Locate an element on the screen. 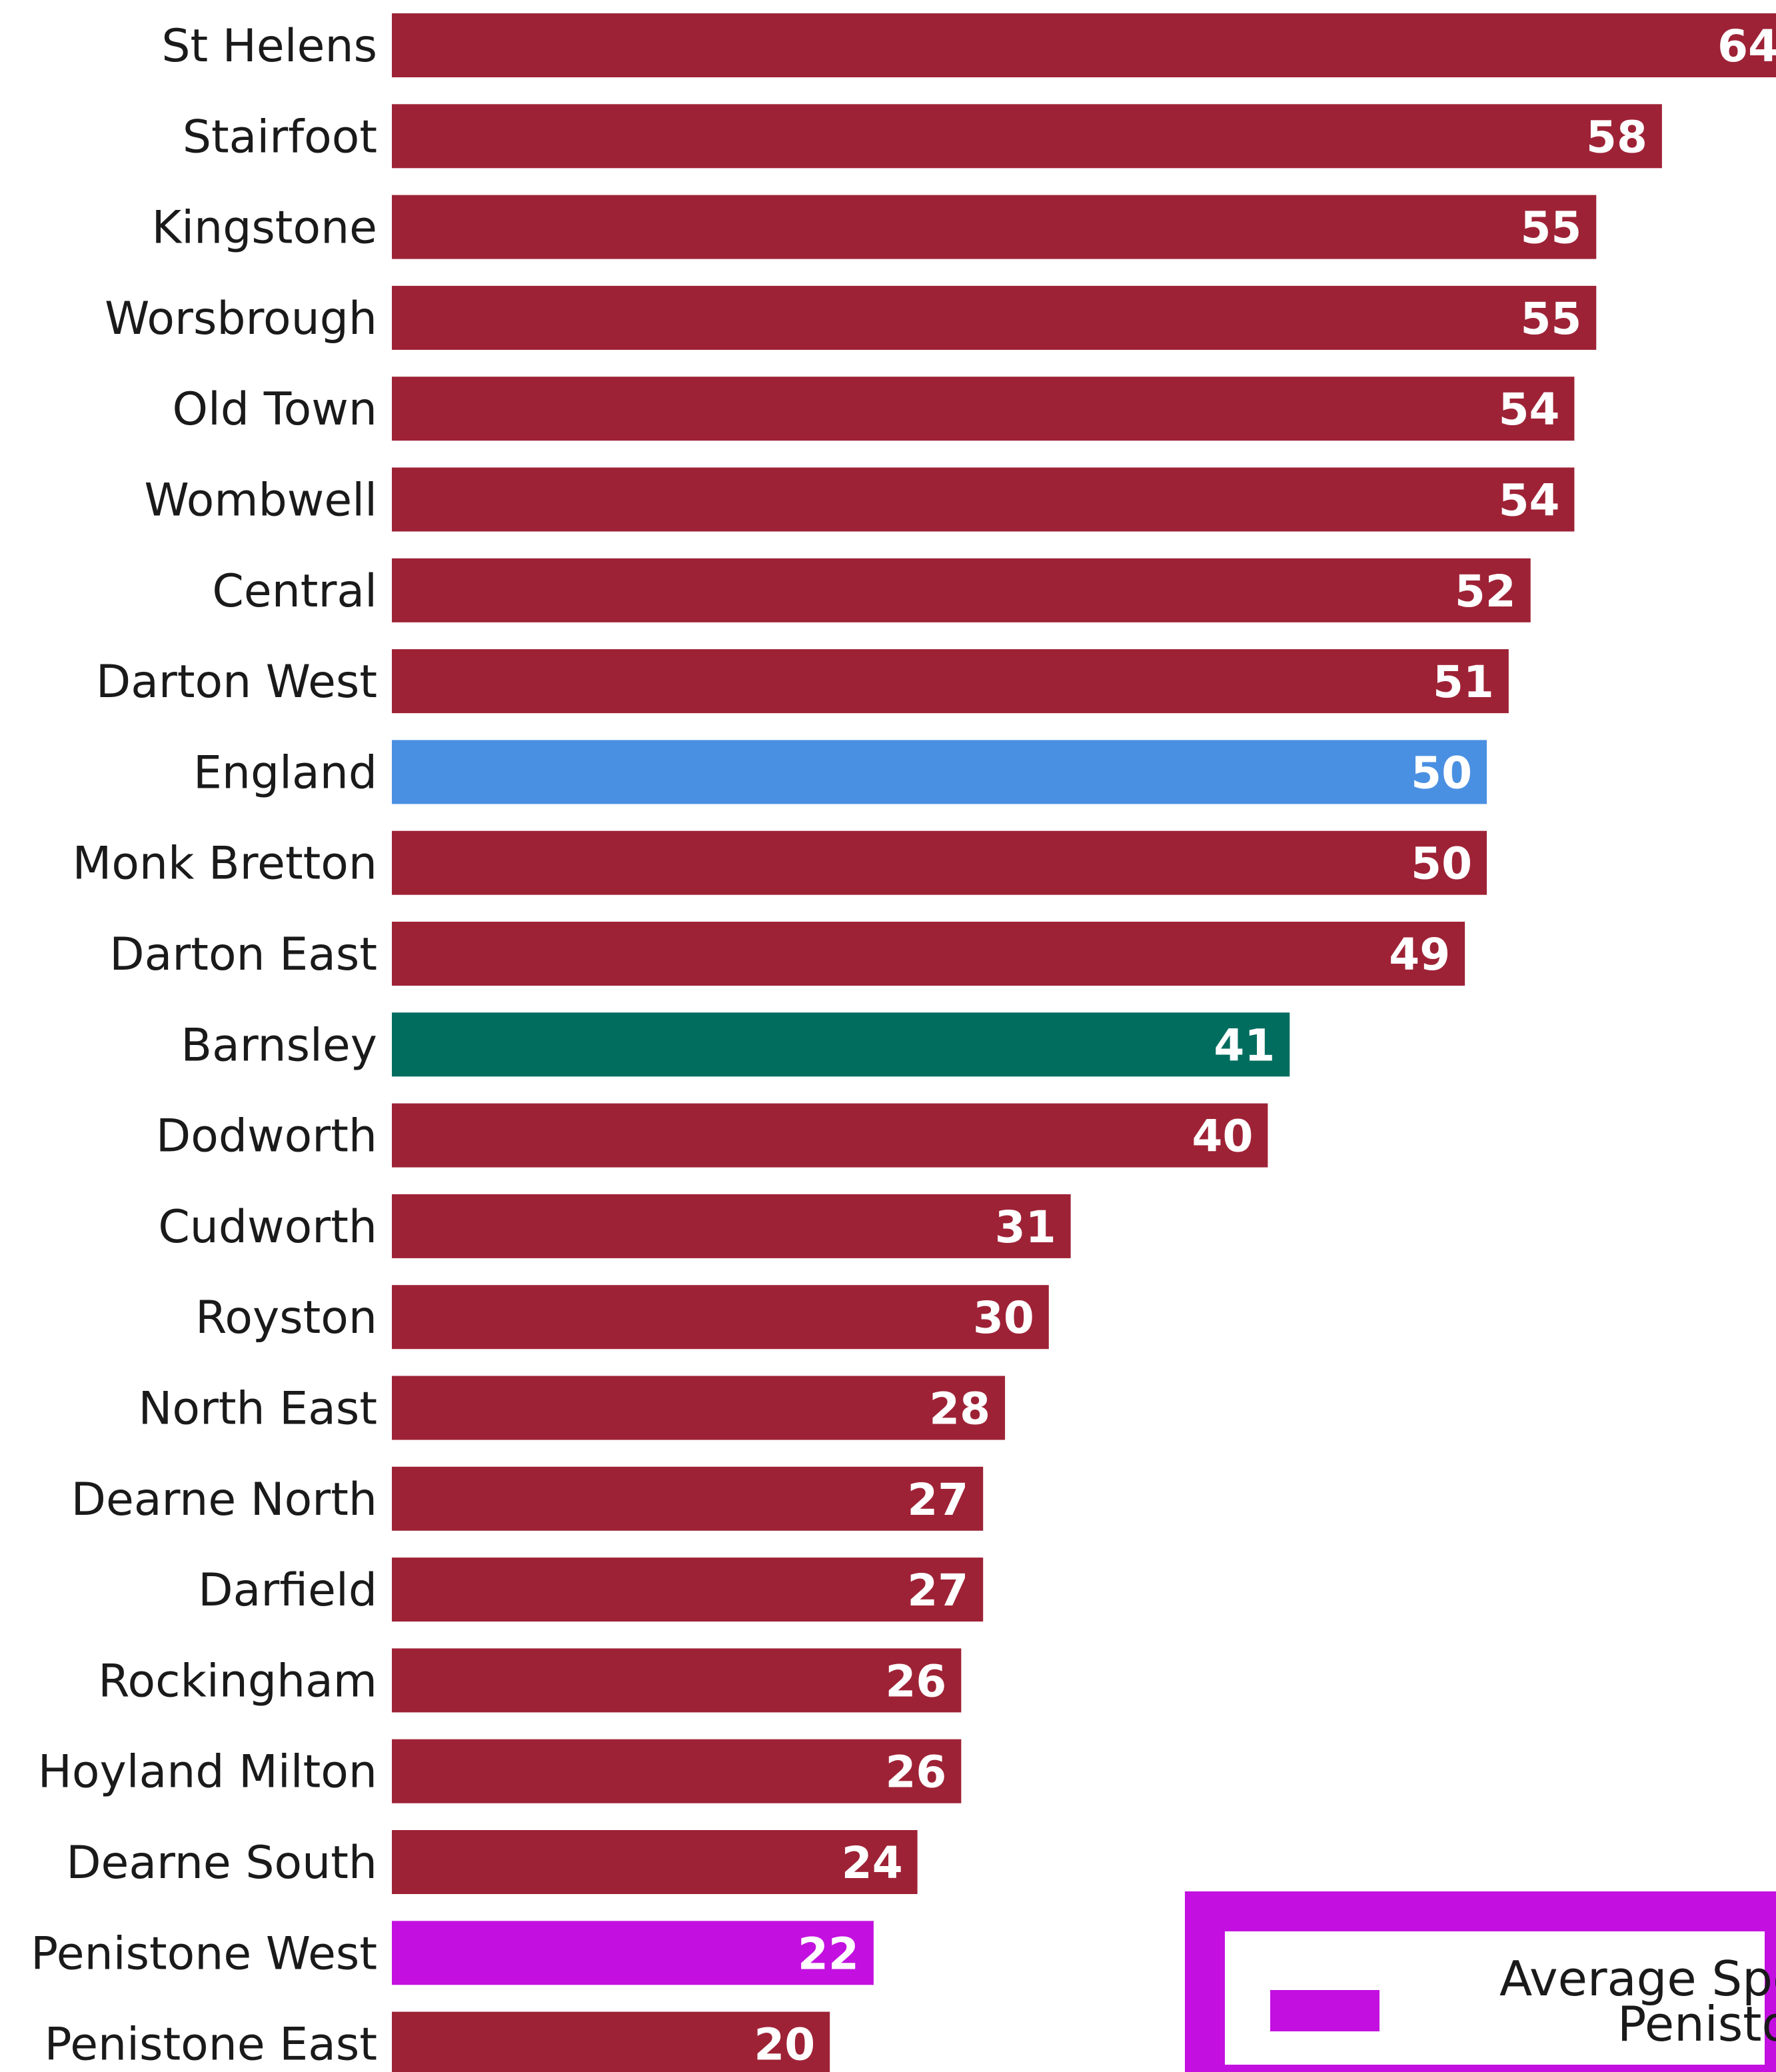  value-label-worsbrough: 55 is located at coordinates (1550, 319).